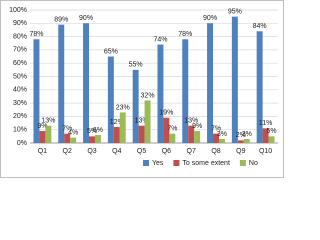 Image resolution: width=320 pixels, height=240 pixels. What do you see at coordinates (241, 135) in the screenshot?
I see `data-label: 2%` at bounding box center [241, 135].